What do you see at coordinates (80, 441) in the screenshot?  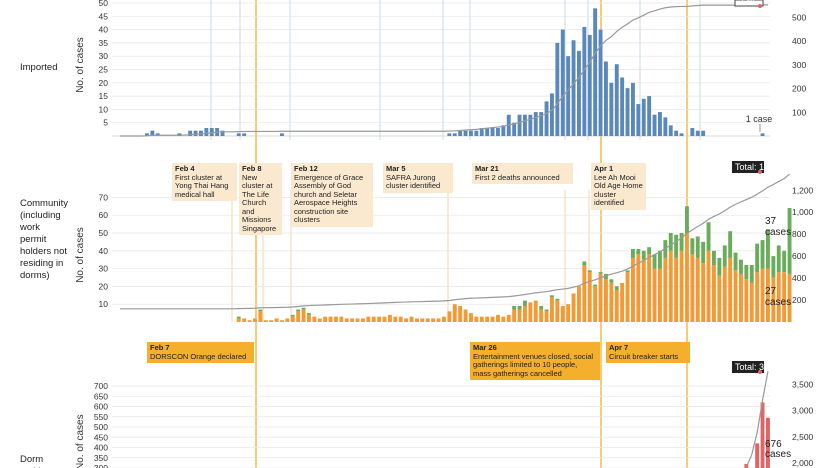 I see `dorm-y-axis-label: No. of cases` at bounding box center [80, 441].